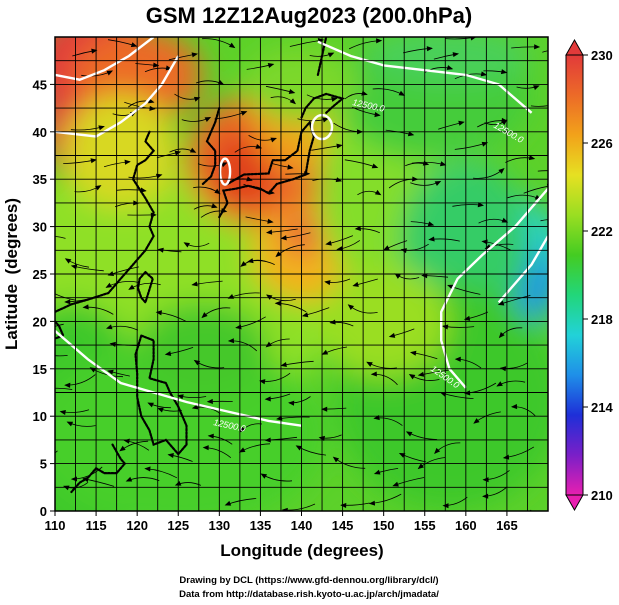  I want to click on colorbar-tick-label: 230, so click(602, 55).